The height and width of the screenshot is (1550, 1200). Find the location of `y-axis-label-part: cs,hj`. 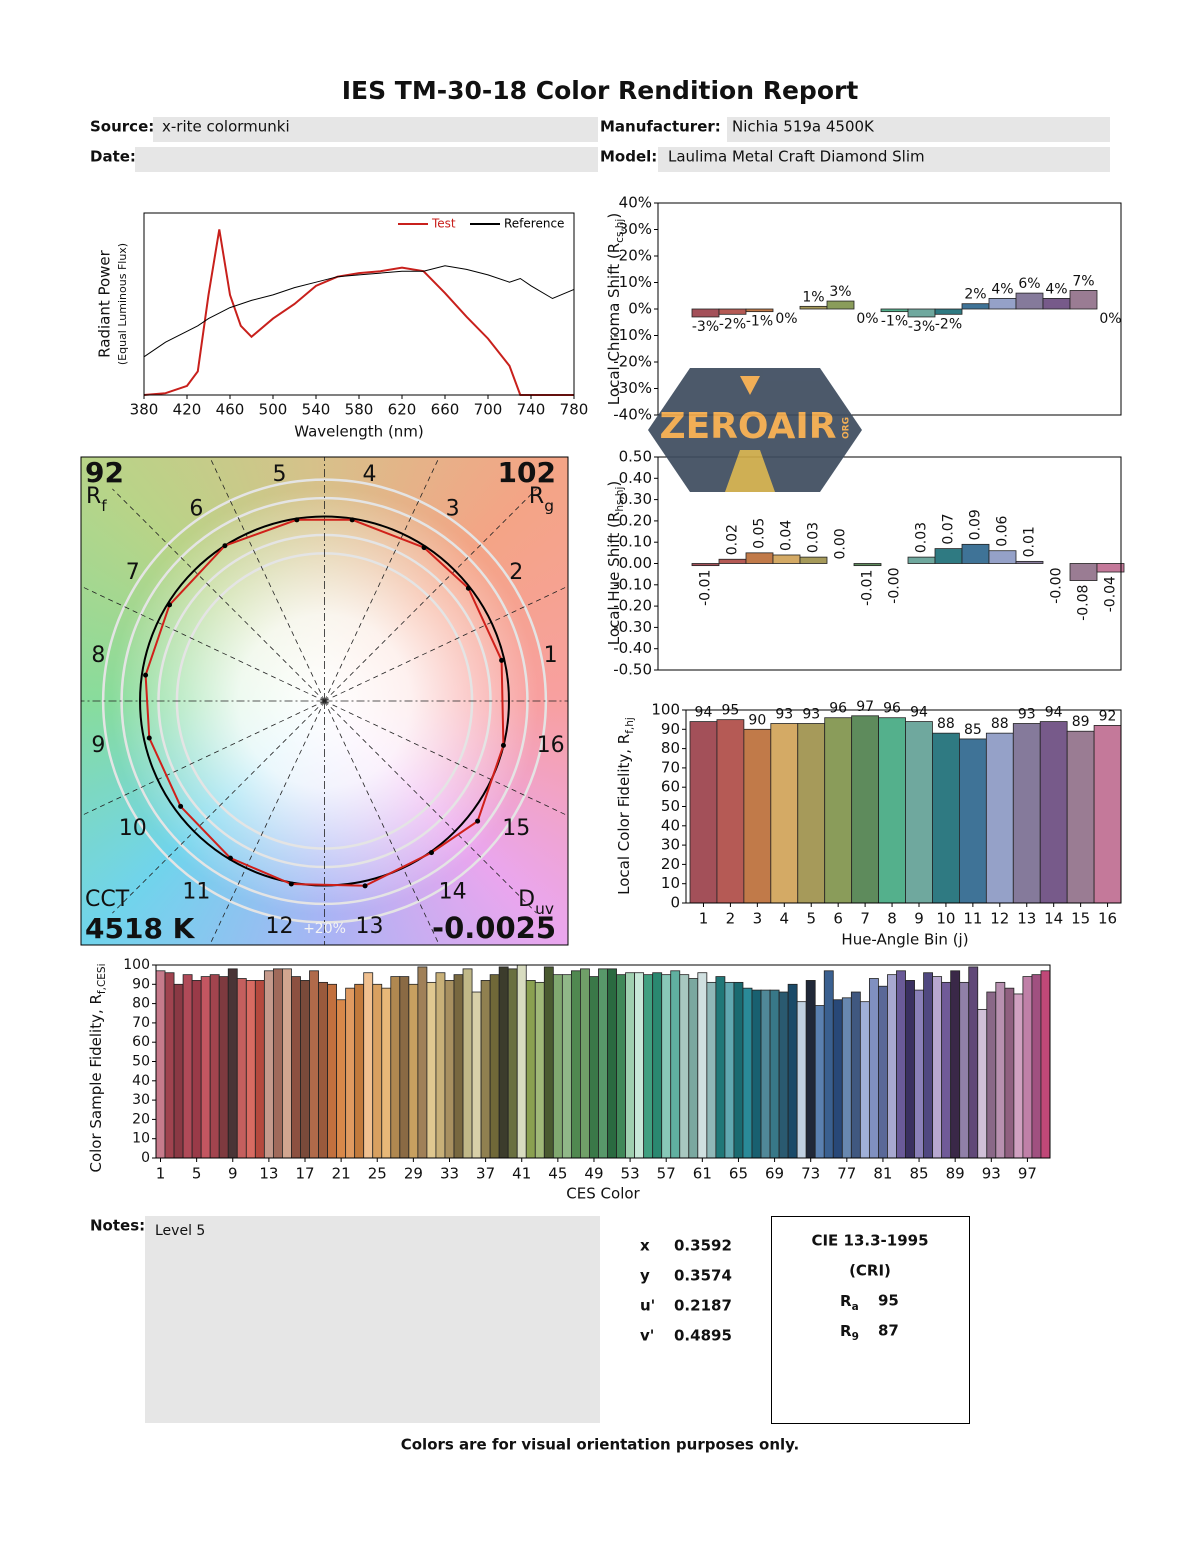

y-axis-label-part: cs,hj is located at coordinates (620, 231).